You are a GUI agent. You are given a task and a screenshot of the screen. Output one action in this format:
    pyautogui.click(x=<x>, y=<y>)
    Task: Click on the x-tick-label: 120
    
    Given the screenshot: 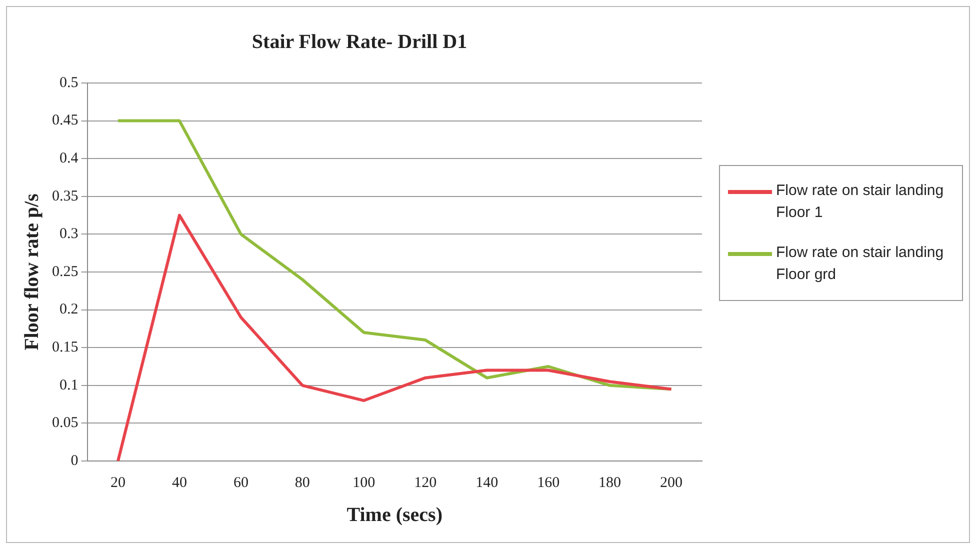 What is the action you would take?
    pyautogui.click(x=425, y=482)
    